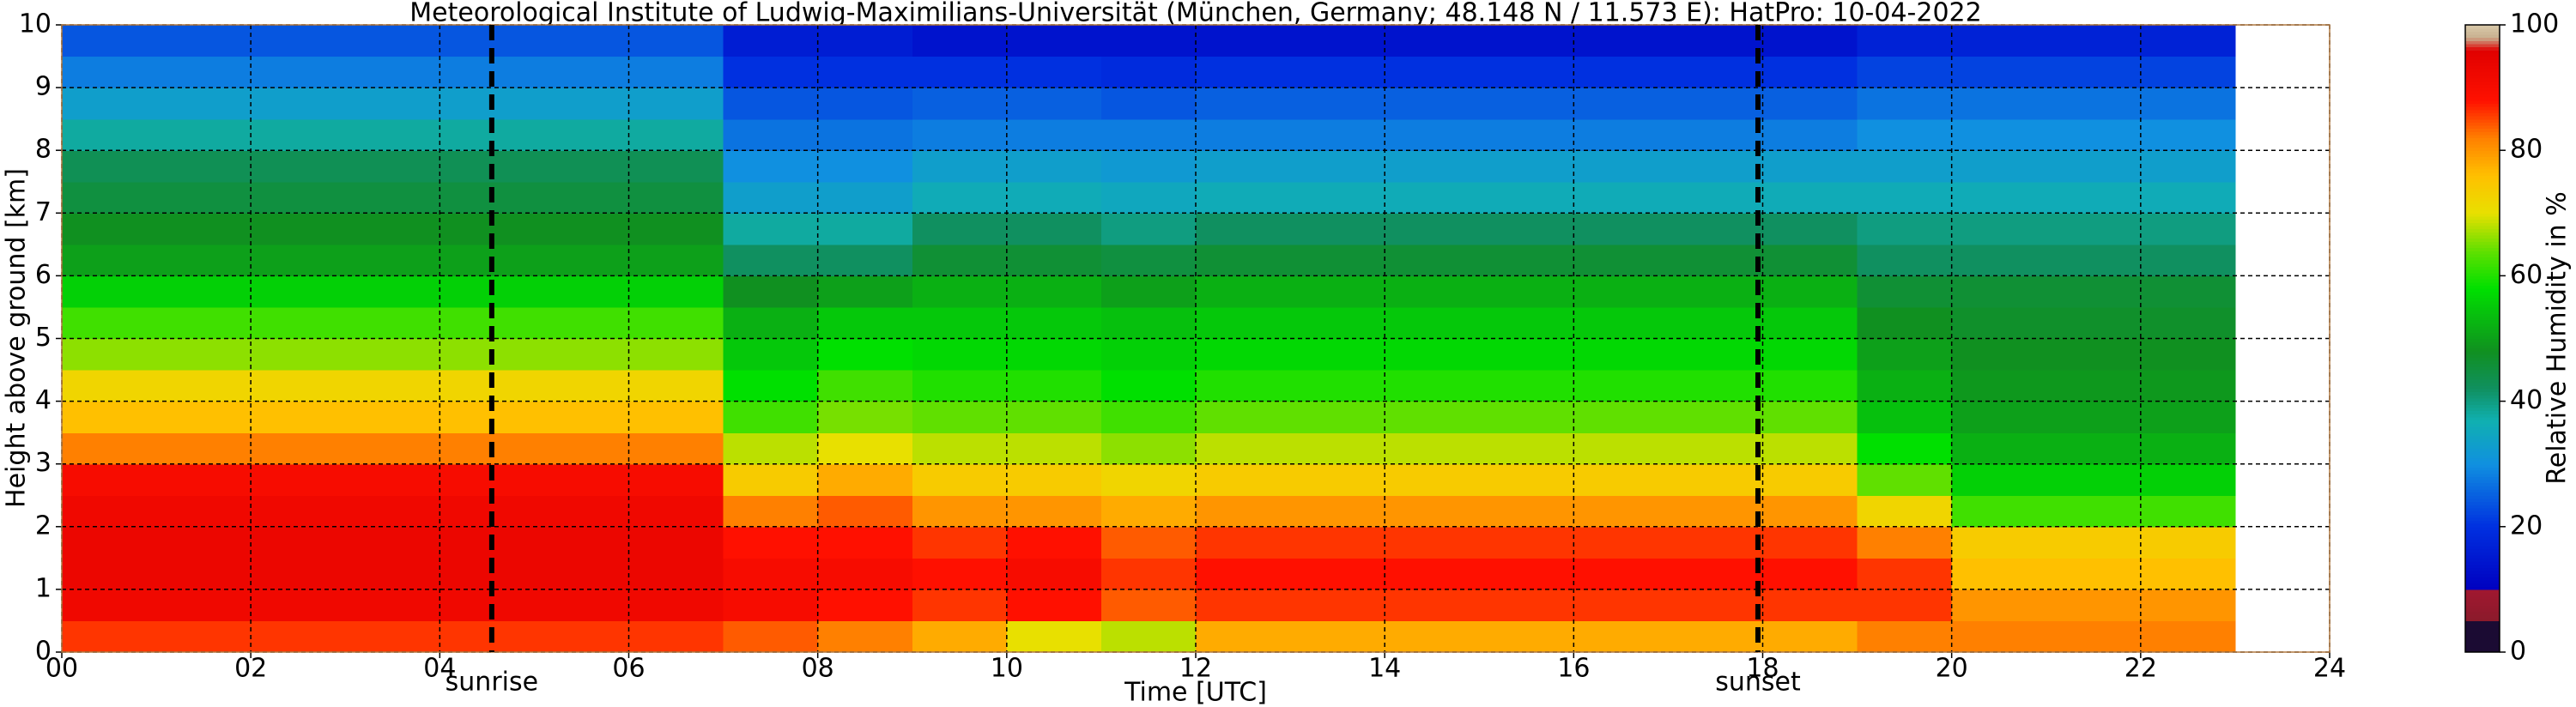 This screenshot has height=707, width=2576. I want to click on y-tick-label: 3, so click(43, 463).